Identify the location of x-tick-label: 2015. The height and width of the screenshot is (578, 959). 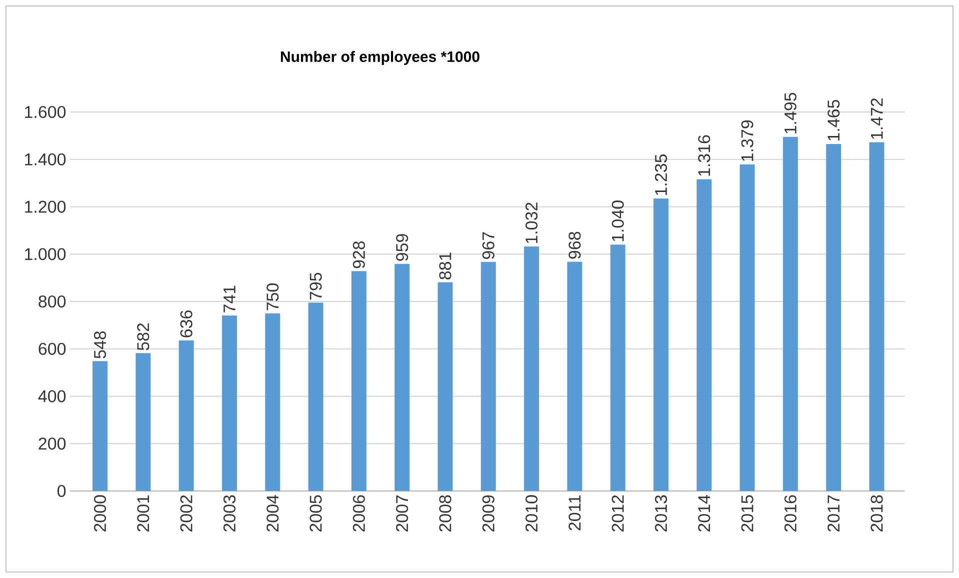
(747, 513).